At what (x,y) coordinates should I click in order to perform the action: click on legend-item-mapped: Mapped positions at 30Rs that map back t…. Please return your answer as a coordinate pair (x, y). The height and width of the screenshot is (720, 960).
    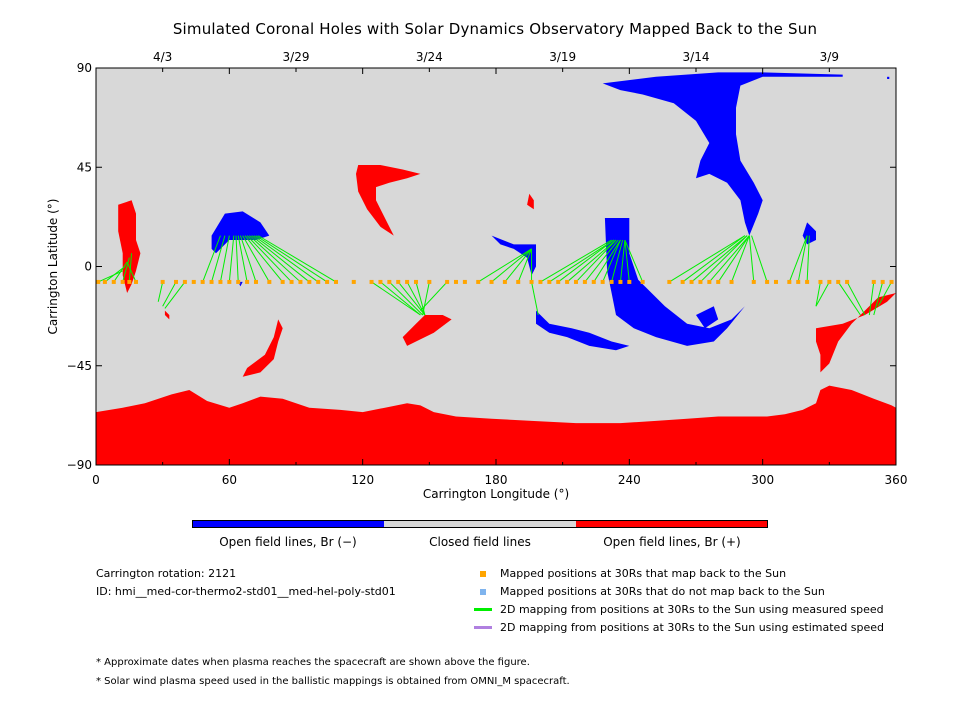
    Looking at the image, I should click on (688, 574).